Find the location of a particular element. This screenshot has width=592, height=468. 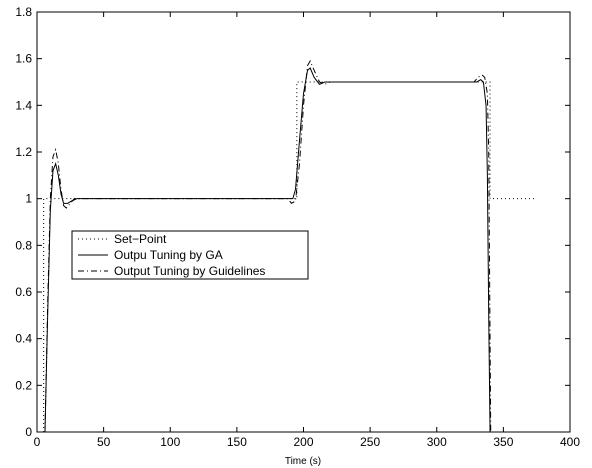

legend-box is located at coordinates (190, 255).